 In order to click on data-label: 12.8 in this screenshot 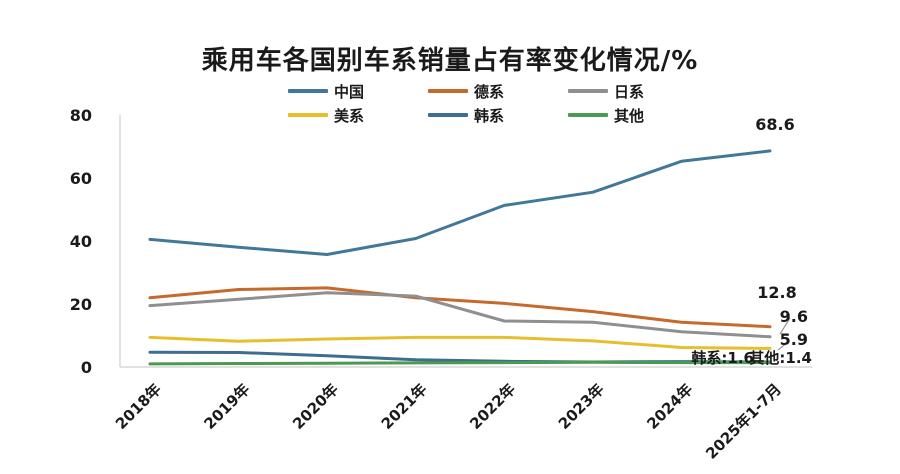, I will do `click(776, 292)`.